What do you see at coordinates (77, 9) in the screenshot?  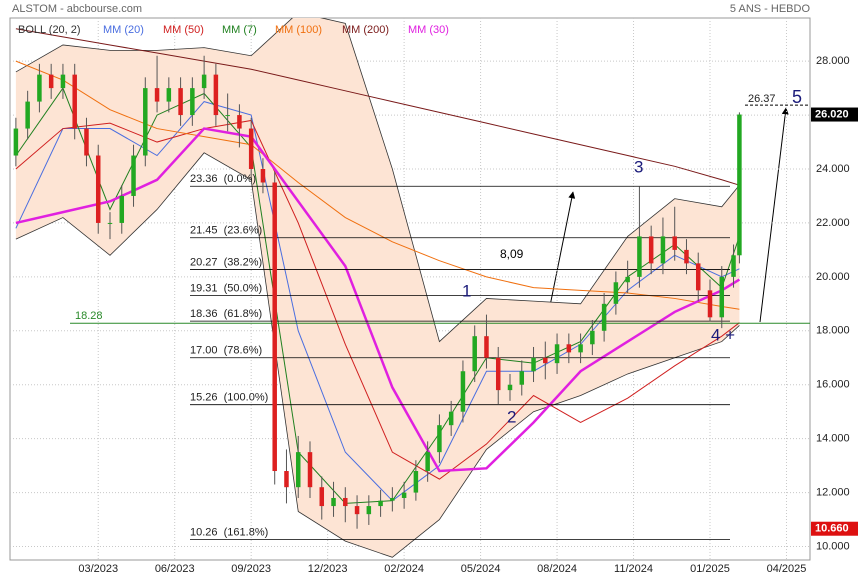 I see `chart-title: ALSTOM - abcbourse.com` at bounding box center [77, 9].